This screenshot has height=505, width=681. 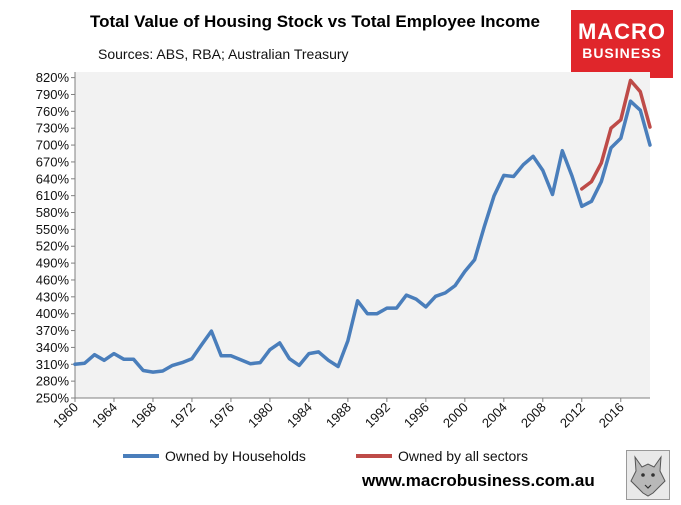 I want to click on y-tick-label: 580%, so click(x=53, y=212).